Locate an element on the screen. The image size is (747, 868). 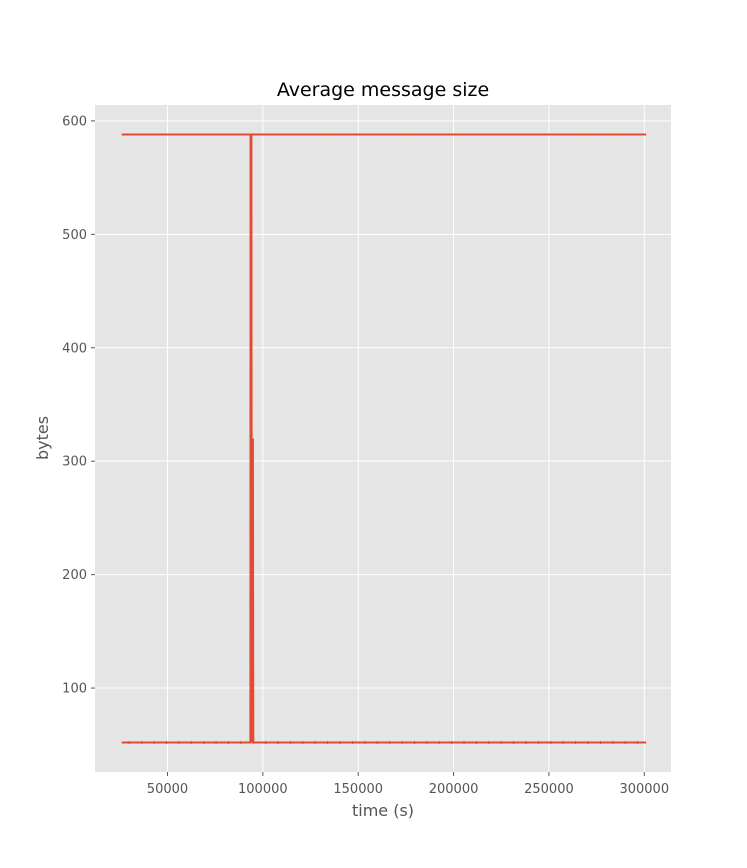
x-tick-label: 100000 is located at coordinates (263, 789).